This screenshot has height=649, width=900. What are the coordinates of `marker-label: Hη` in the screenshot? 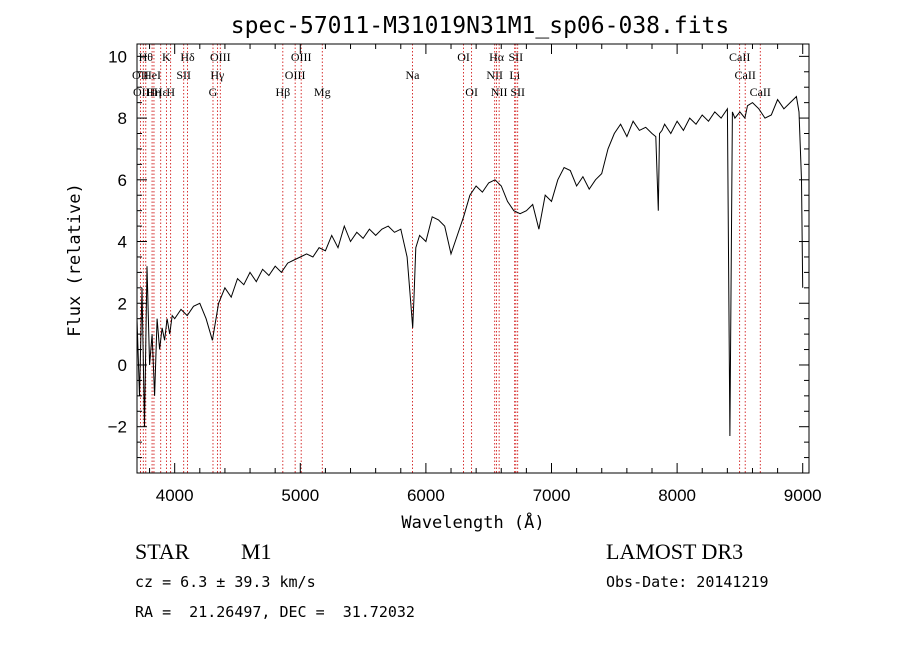 It's located at (153, 92).